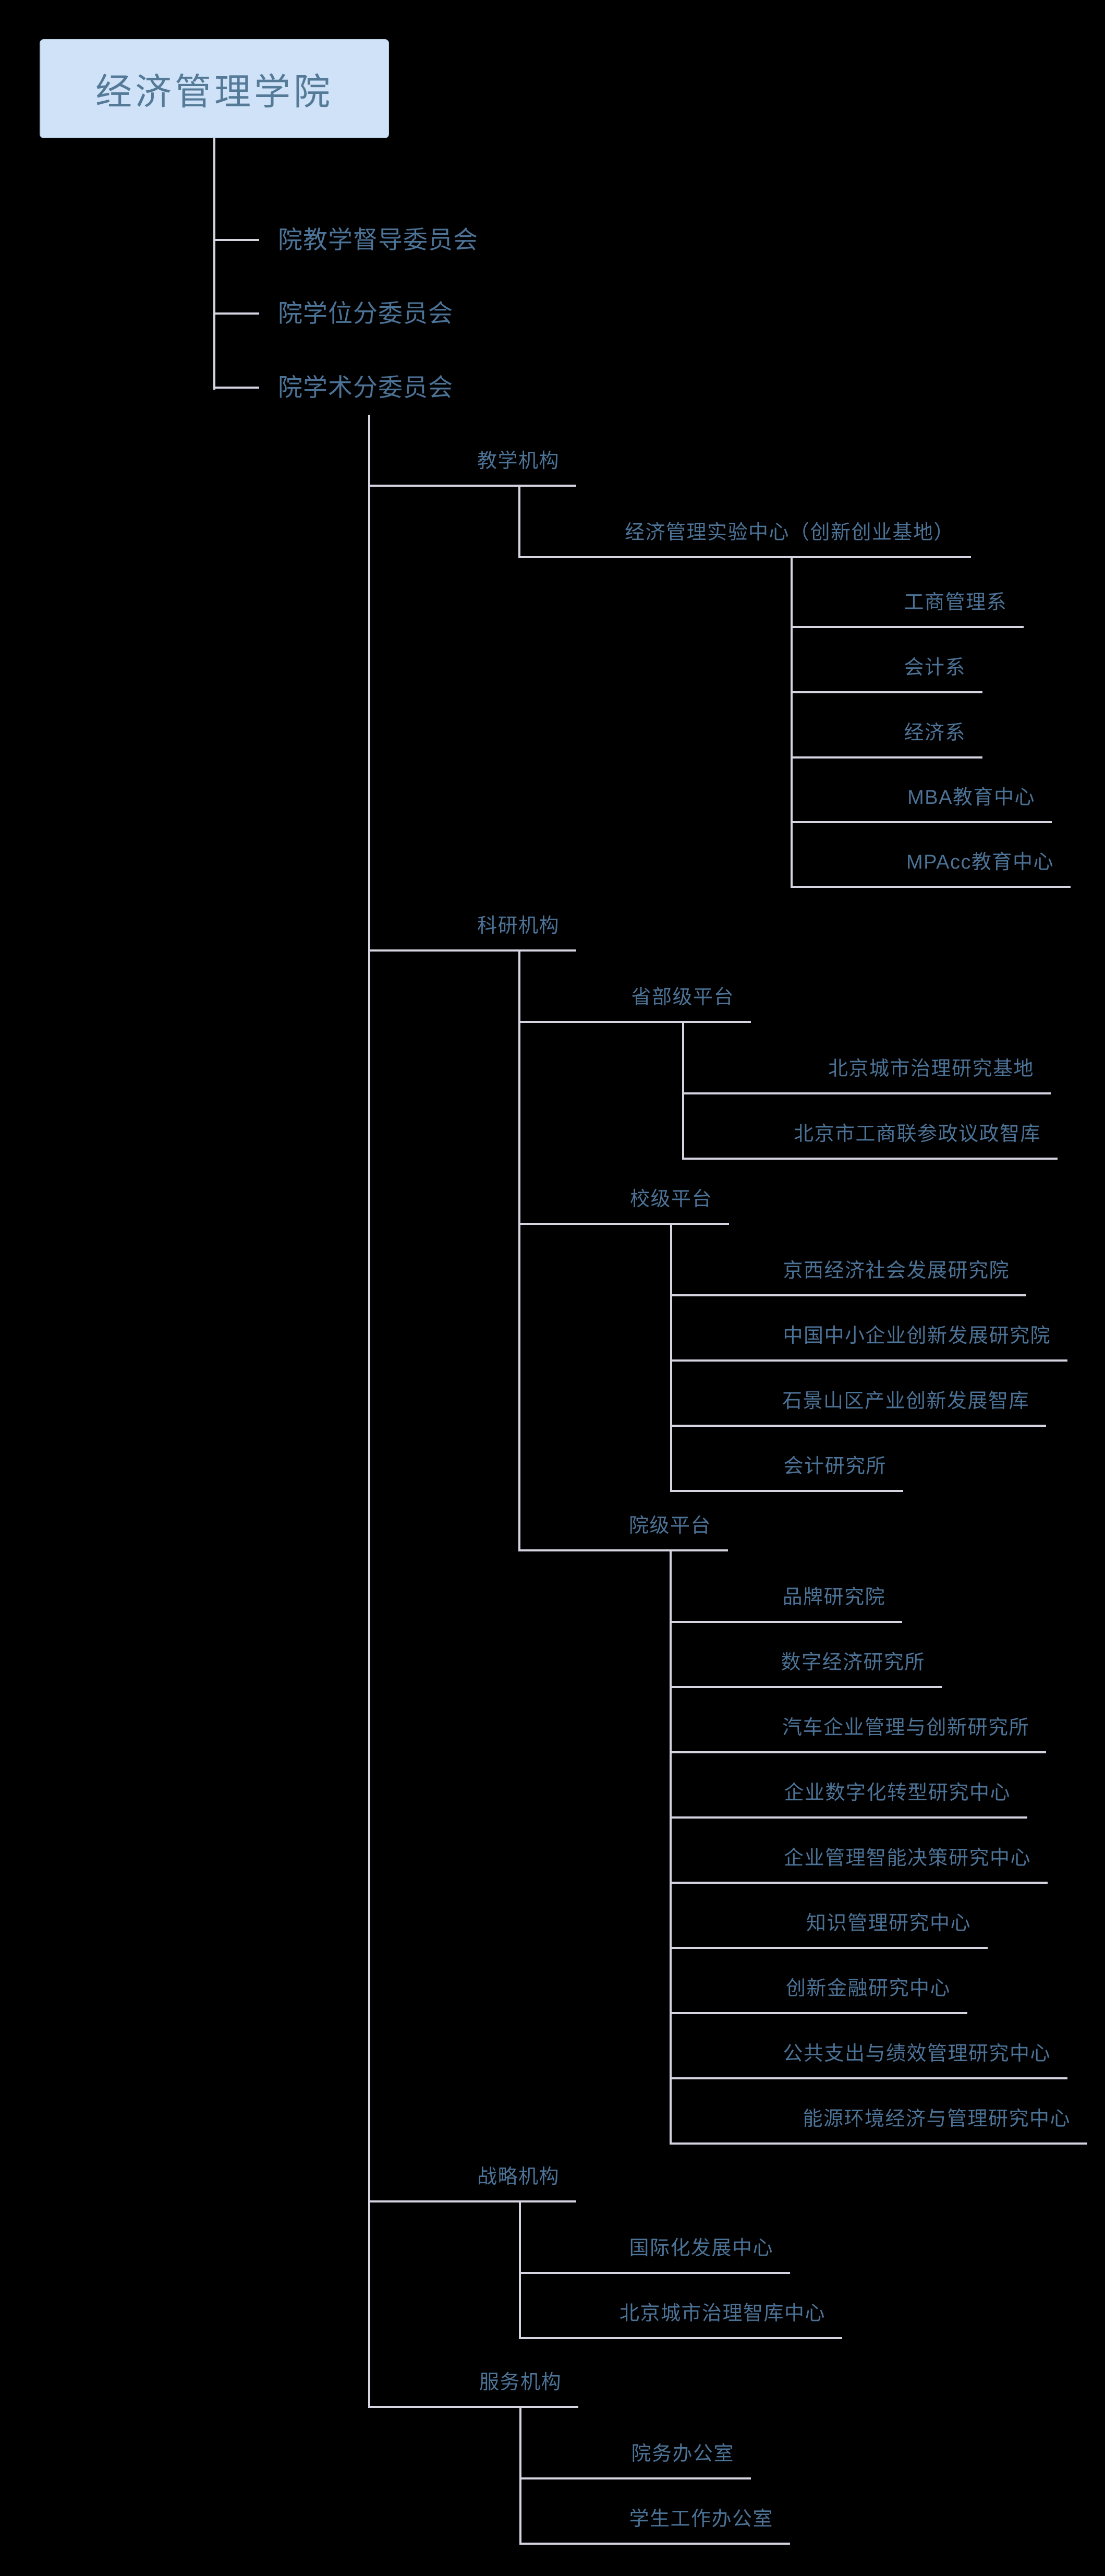 Image resolution: width=1105 pixels, height=2576 pixels. I want to click on org-node-label: 数字经济研究所, so click(853, 1663).